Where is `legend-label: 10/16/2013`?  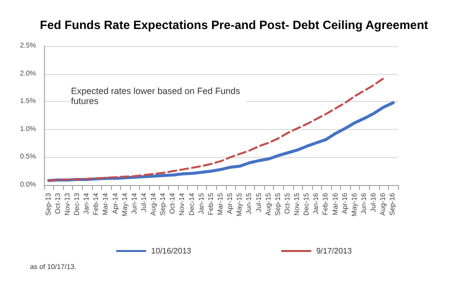 legend-label: 10/16/2013 is located at coordinates (171, 251).